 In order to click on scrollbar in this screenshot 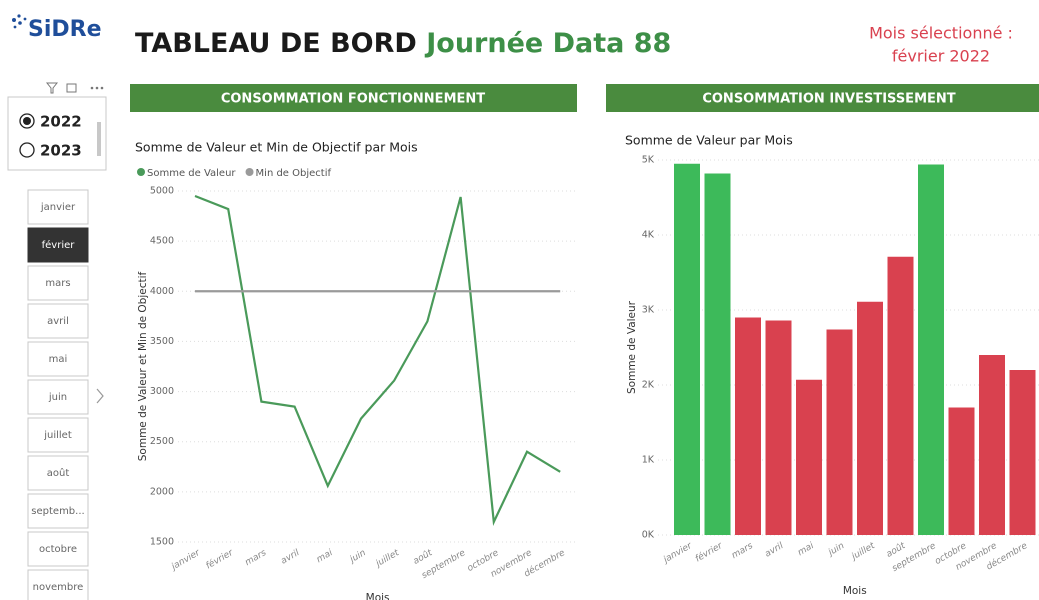, I will do `click(99, 139)`.